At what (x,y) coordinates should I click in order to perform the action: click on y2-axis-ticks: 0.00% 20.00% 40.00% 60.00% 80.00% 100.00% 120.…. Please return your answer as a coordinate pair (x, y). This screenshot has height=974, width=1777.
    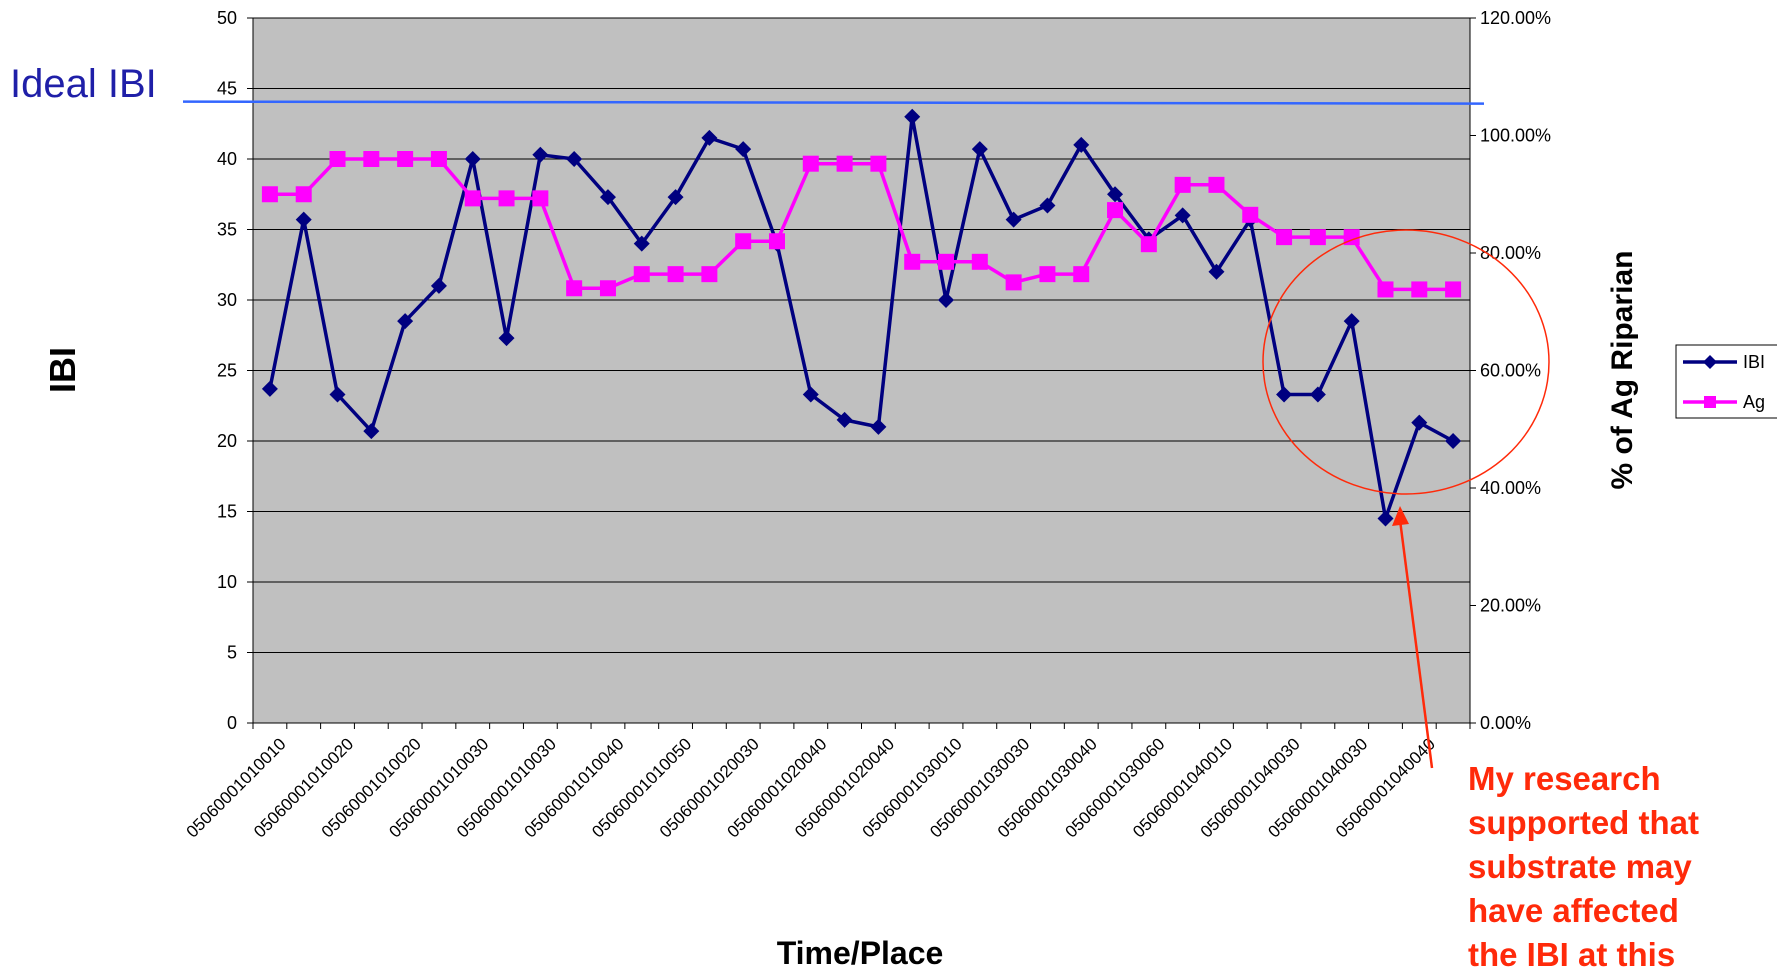
    Looking at the image, I should click on (1510, 370).